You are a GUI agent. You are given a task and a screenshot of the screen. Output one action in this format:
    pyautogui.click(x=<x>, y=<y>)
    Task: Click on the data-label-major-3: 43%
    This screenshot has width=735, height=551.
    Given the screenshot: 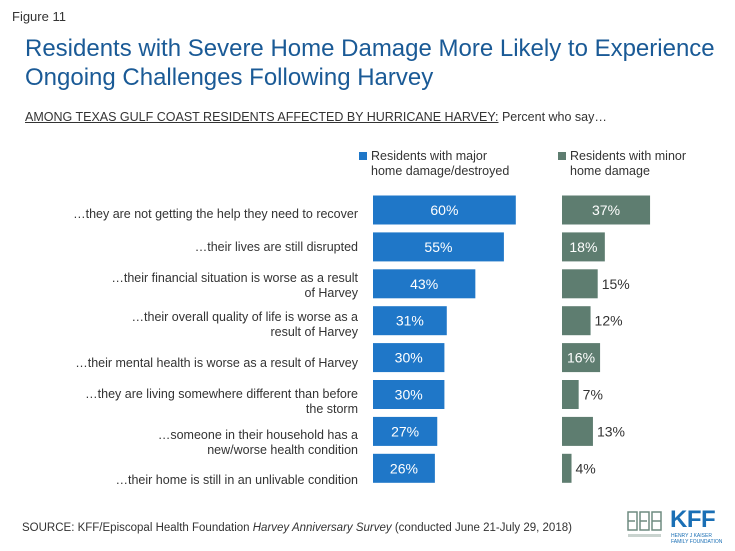 What is the action you would take?
    pyautogui.click(x=424, y=284)
    